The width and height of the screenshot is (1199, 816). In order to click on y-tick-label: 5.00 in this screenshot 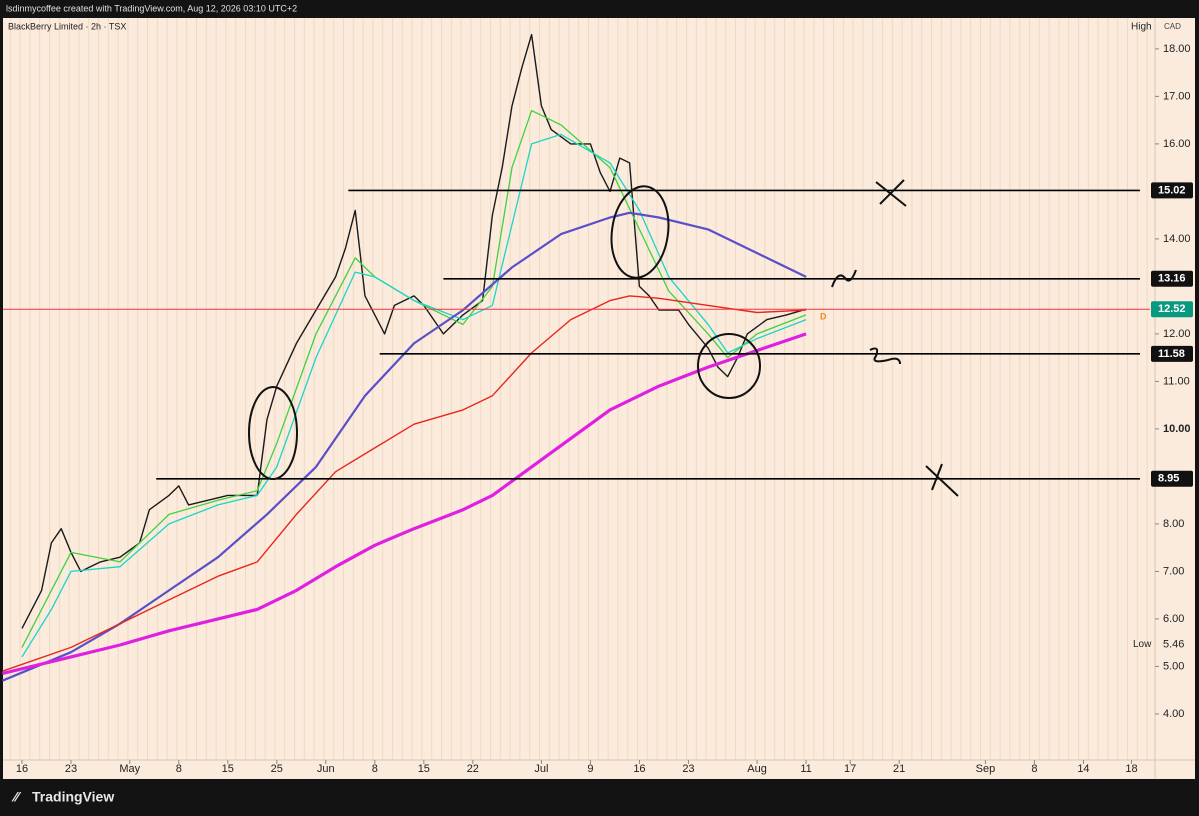, I will do `click(1173, 666)`.